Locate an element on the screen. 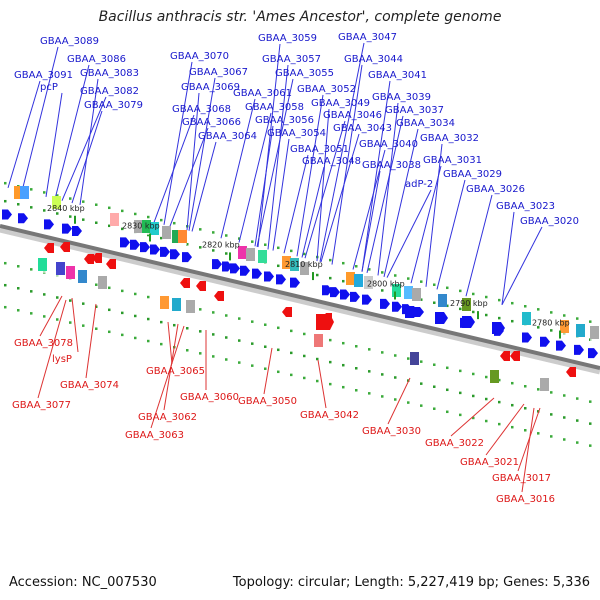 Image resolution: width=600 pixels, height=600 pixels. forward-gene-label: GBAA_3070 is located at coordinates (199, 56).